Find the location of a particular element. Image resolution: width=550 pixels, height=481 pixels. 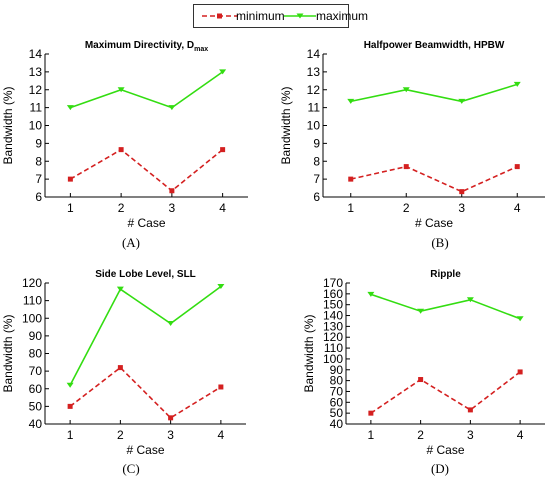

panel-label: (C) is located at coordinates (130, 468).